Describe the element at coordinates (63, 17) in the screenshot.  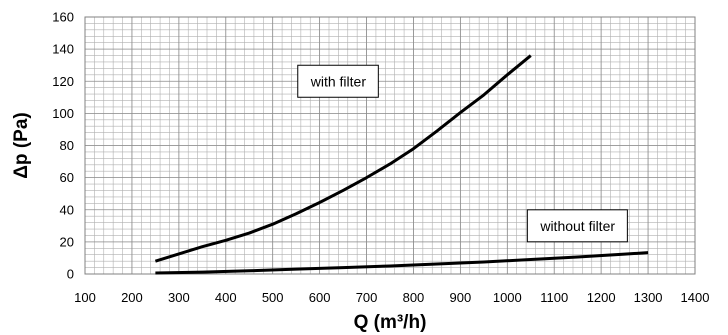
I see `y-tick-label: 160` at that location.